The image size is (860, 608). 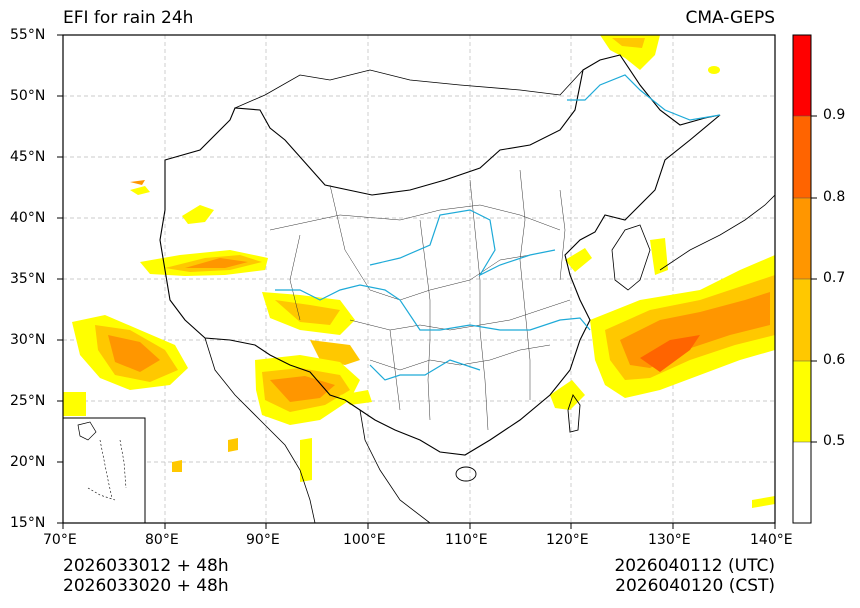 What do you see at coordinates (834, 278) in the screenshot?
I see `colorbar-tick-0.7: 0.7` at bounding box center [834, 278].